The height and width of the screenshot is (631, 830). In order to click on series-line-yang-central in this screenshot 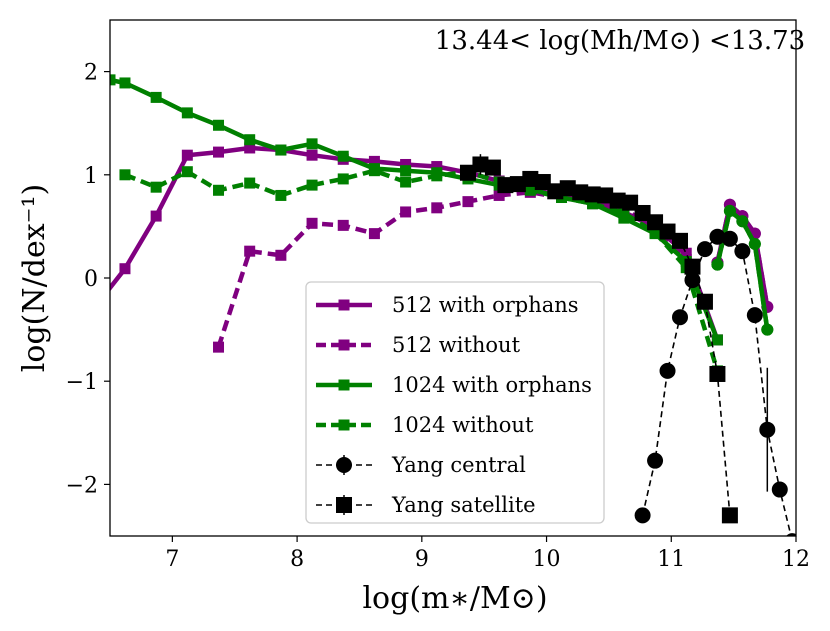, I will do `click(716, 385)`.